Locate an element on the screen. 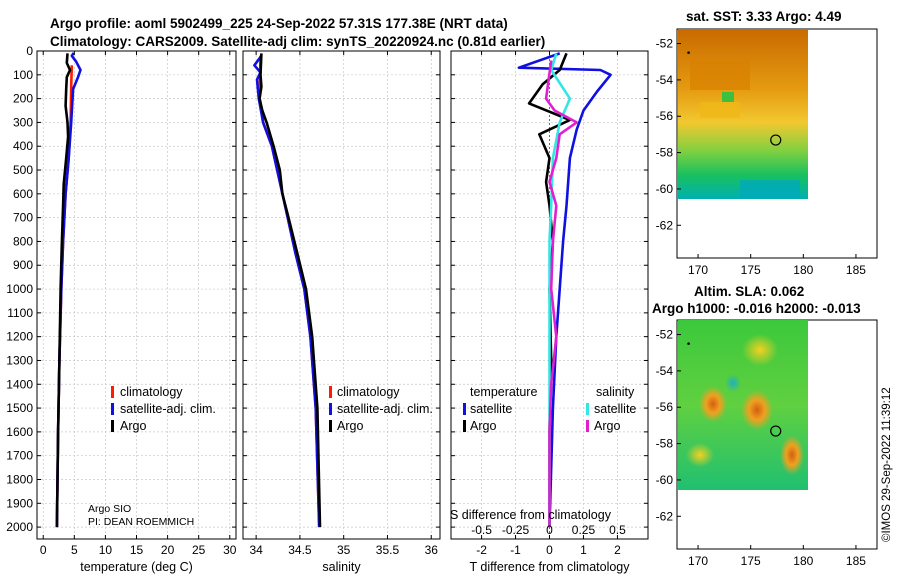 The image size is (900, 580). x-tick-label: 34 is located at coordinates (256, 550).